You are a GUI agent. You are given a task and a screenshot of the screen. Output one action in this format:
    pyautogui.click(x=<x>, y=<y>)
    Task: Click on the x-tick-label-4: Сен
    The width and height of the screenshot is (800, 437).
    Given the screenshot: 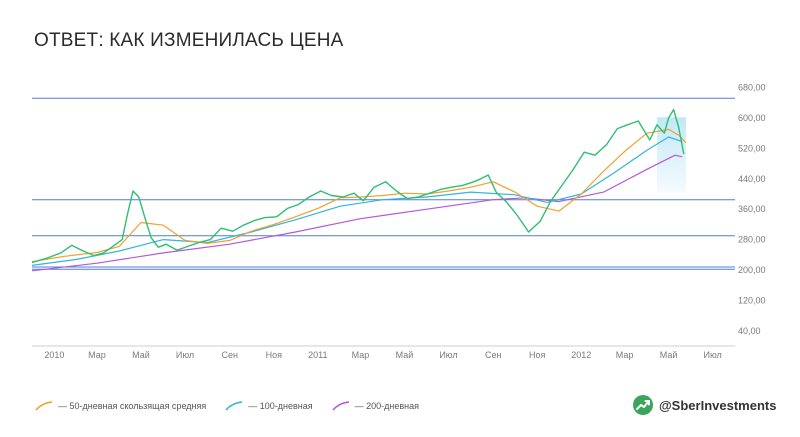 What is the action you would take?
    pyautogui.click(x=230, y=355)
    